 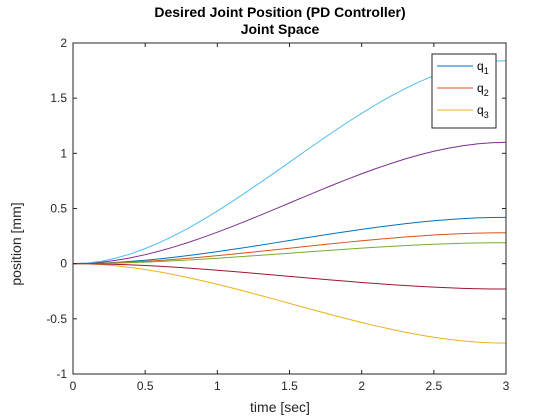 What do you see at coordinates (58, 98) in the screenshot?
I see `y-tick-label: 1.5` at bounding box center [58, 98].